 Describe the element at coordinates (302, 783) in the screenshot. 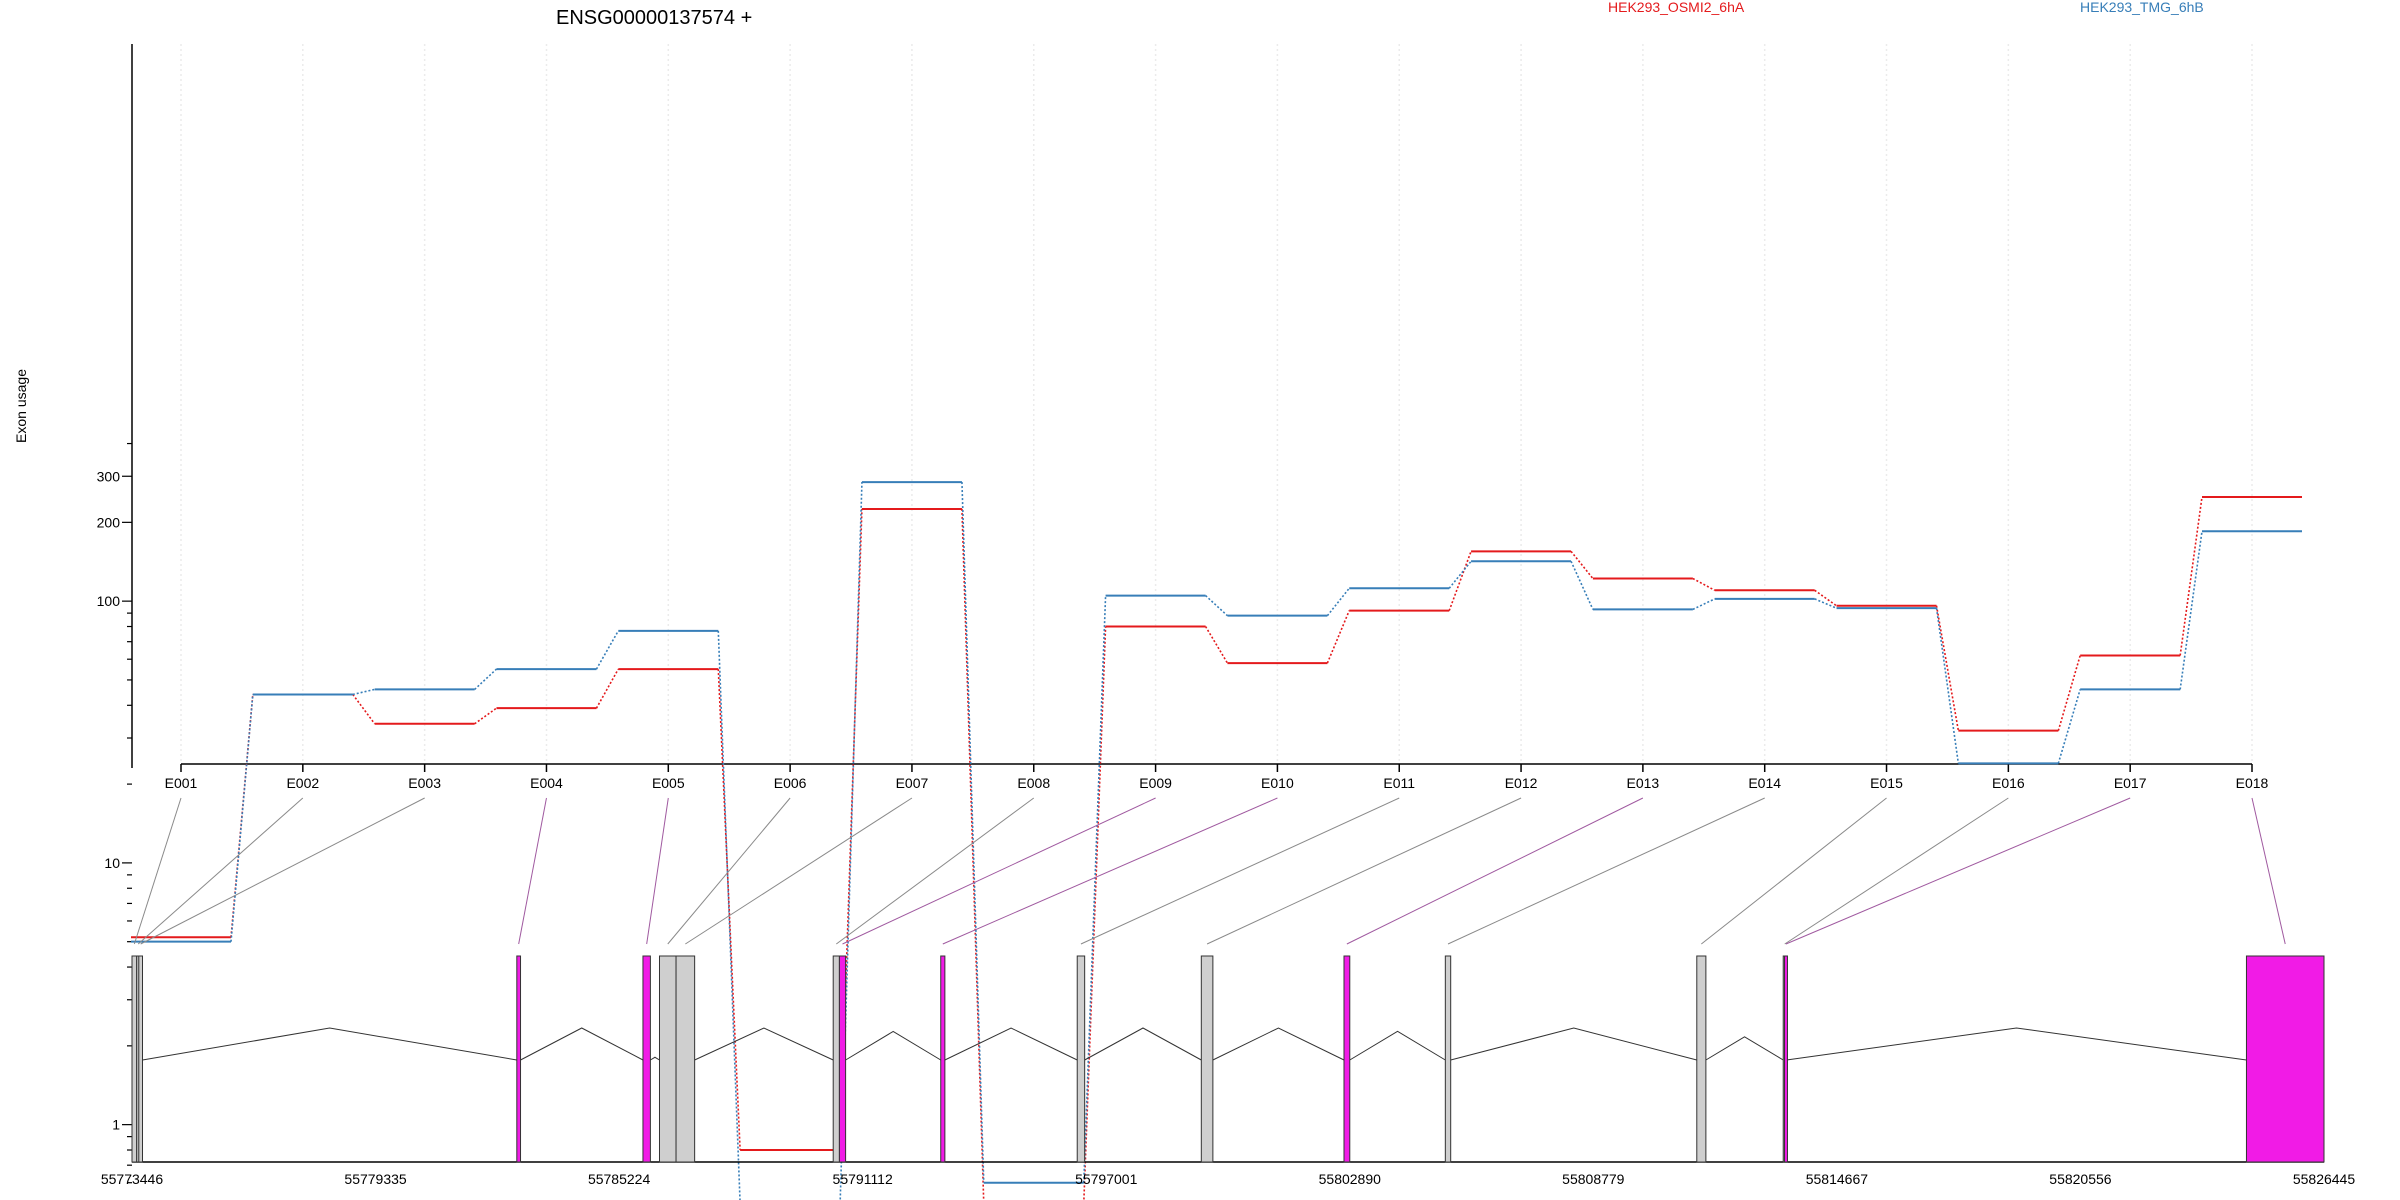

I see `x-tick-label: E002` at that location.